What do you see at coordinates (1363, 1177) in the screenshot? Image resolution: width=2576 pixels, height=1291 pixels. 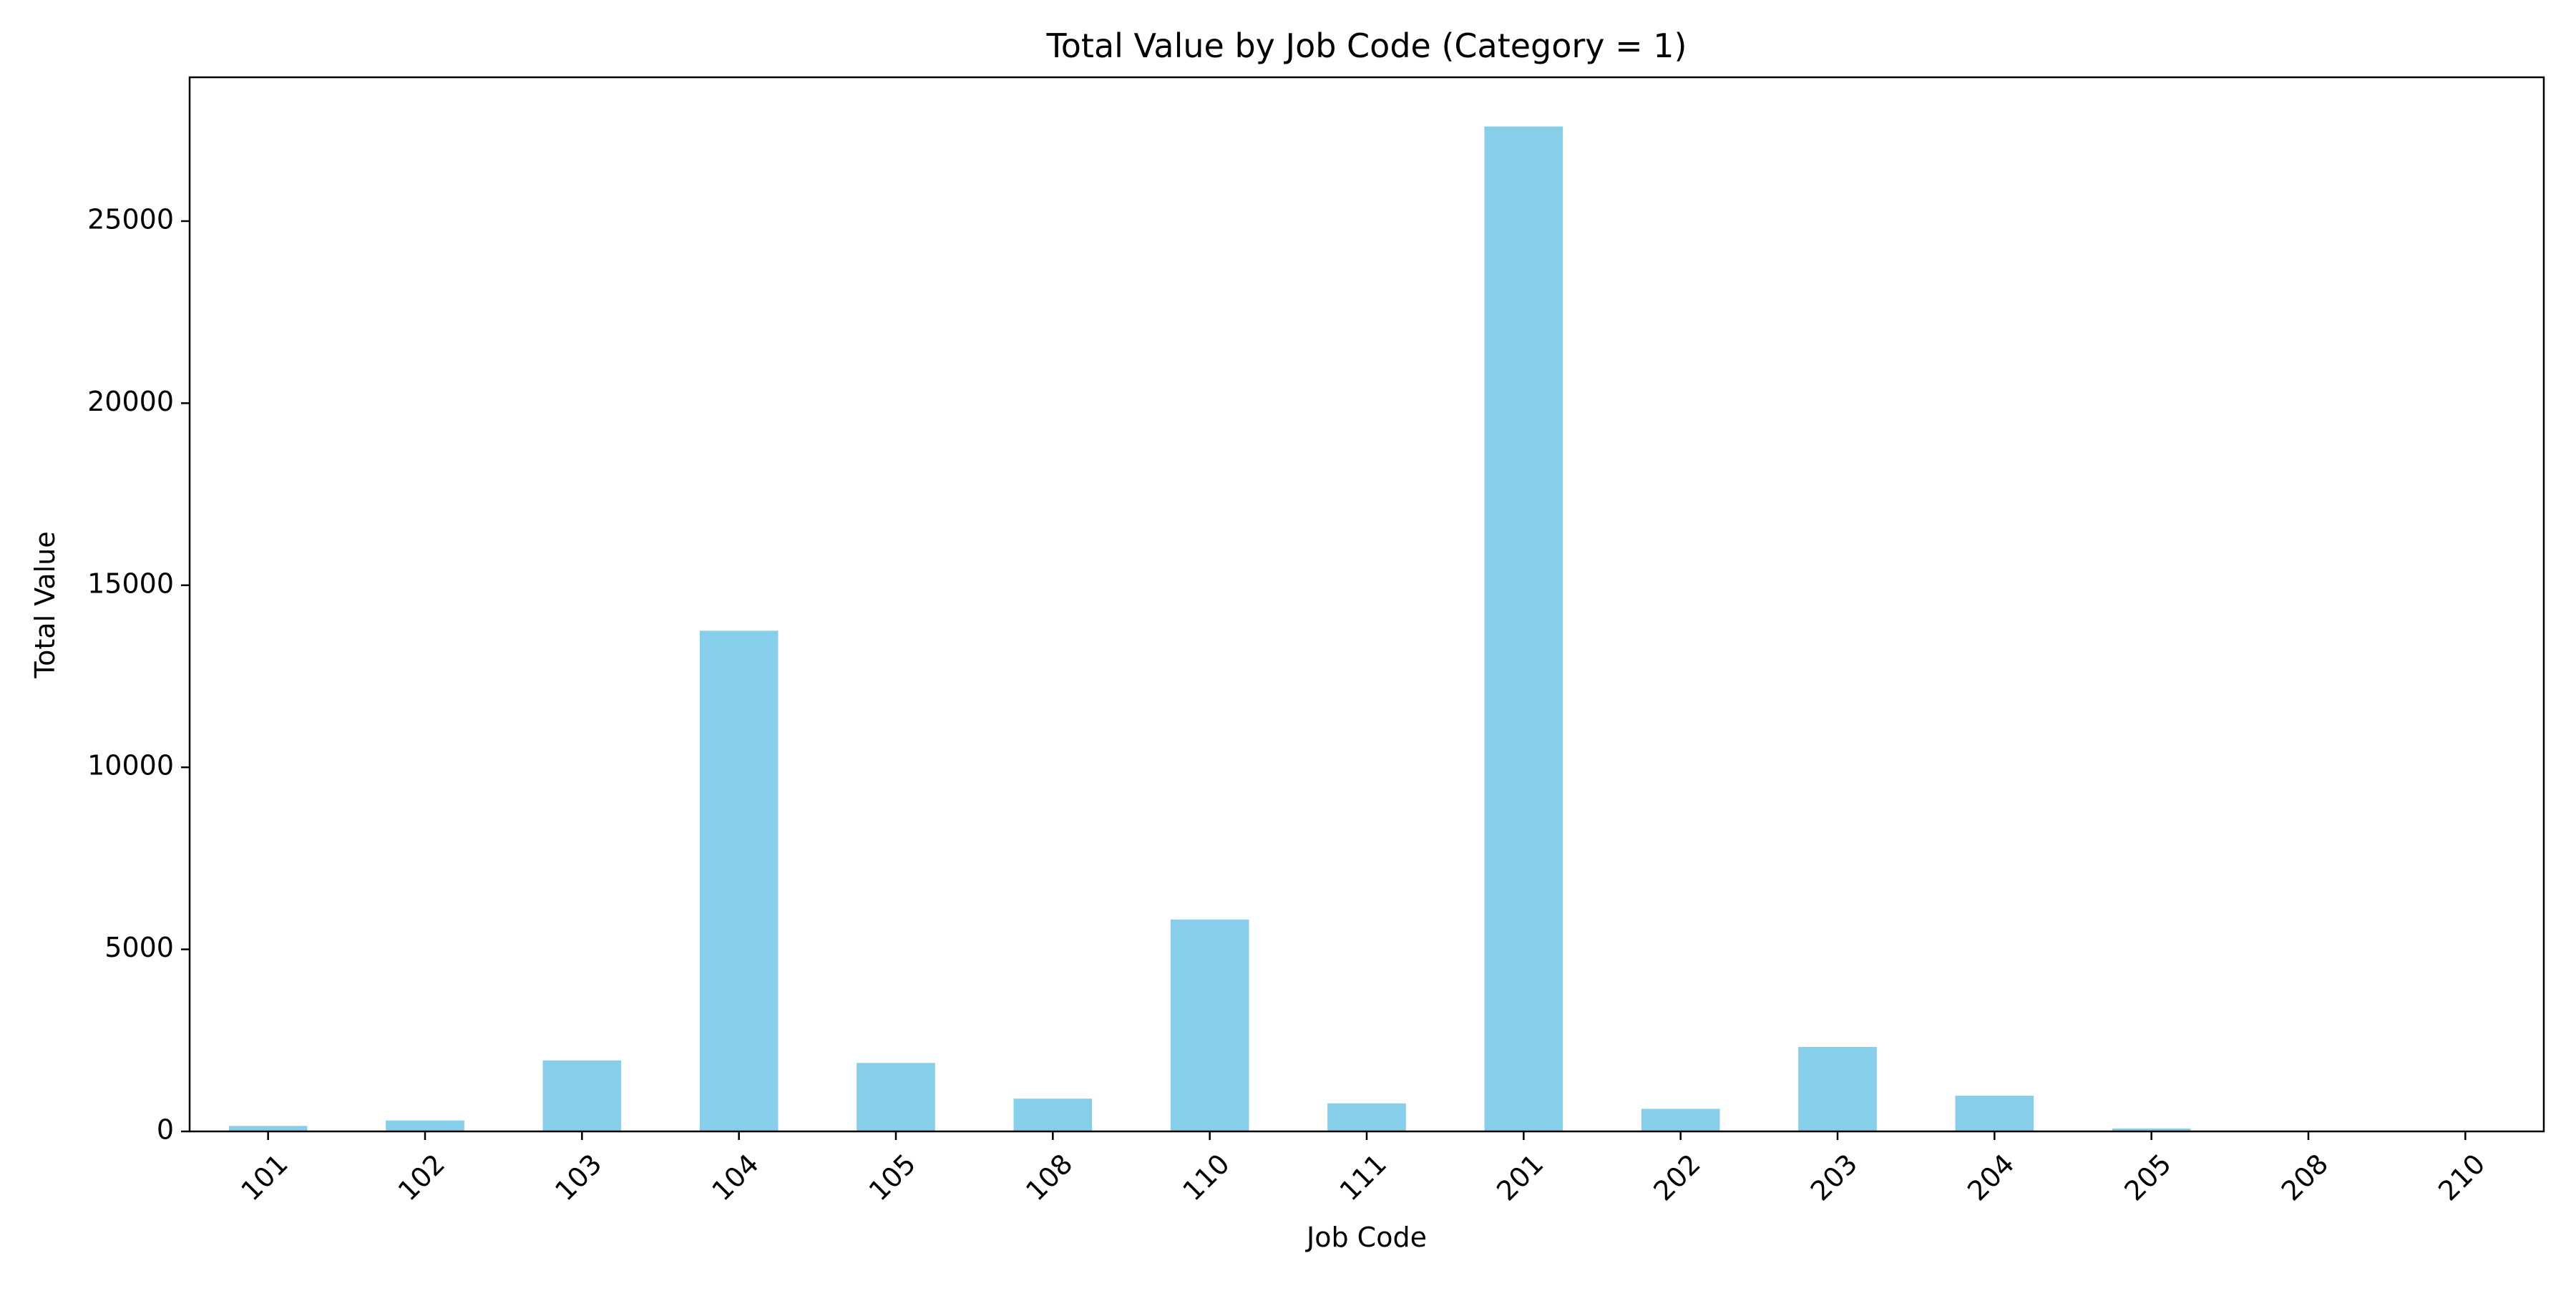 I see `x-tick-label: 111` at bounding box center [1363, 1177].